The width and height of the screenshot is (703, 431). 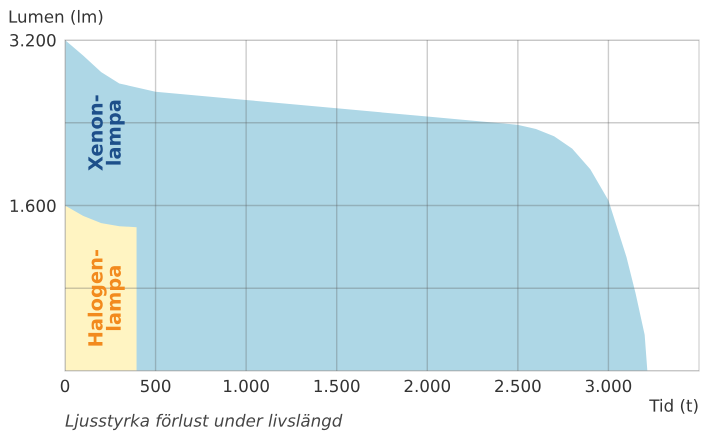 I want to click on x-tick-label: 0, so click(x=65, y=386).